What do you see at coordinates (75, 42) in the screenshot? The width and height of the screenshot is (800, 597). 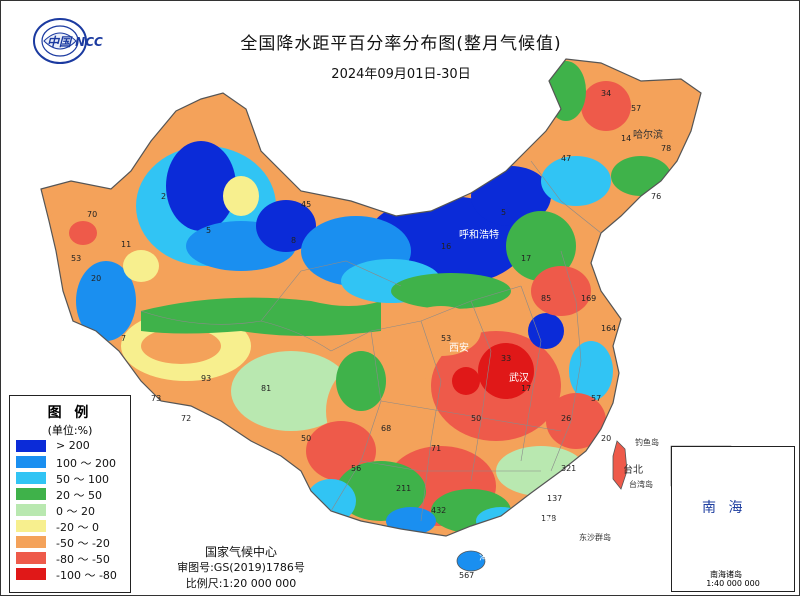 I see `svg-text: 中国 NCC` at bounding box center [75, 42].